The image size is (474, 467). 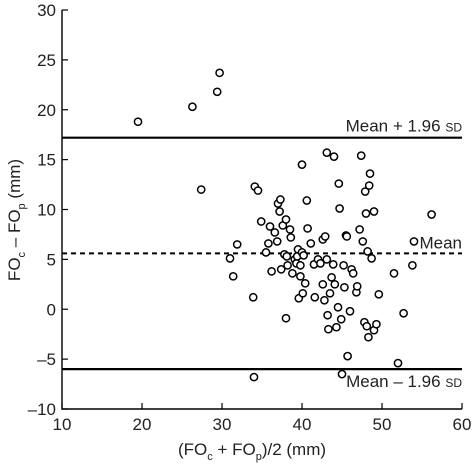 I want to click on x-tick-label-30: 30, so click(x=222, y=424).